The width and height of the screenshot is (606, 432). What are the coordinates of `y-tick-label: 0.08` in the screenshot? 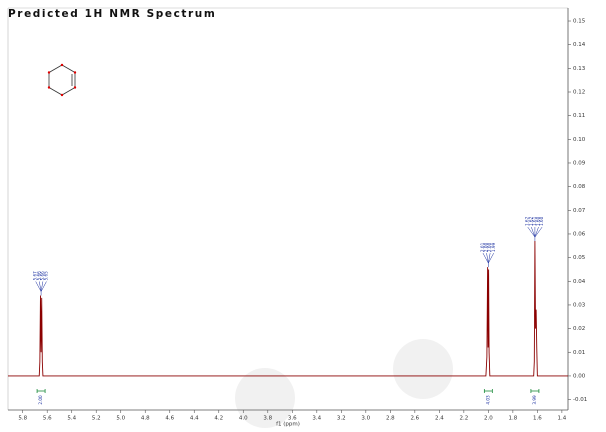 It's located at (579, 187).